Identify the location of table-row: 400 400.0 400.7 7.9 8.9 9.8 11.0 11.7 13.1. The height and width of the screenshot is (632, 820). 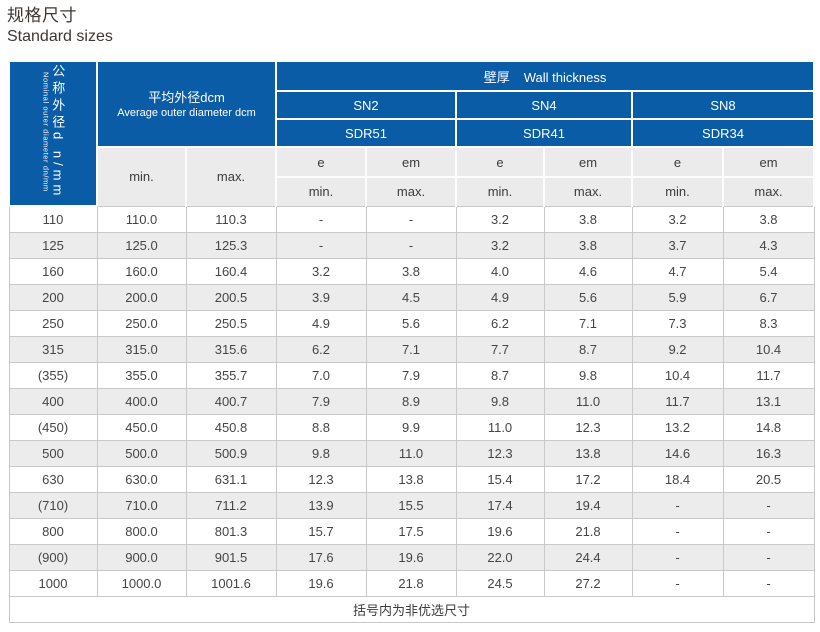
(411, 401).